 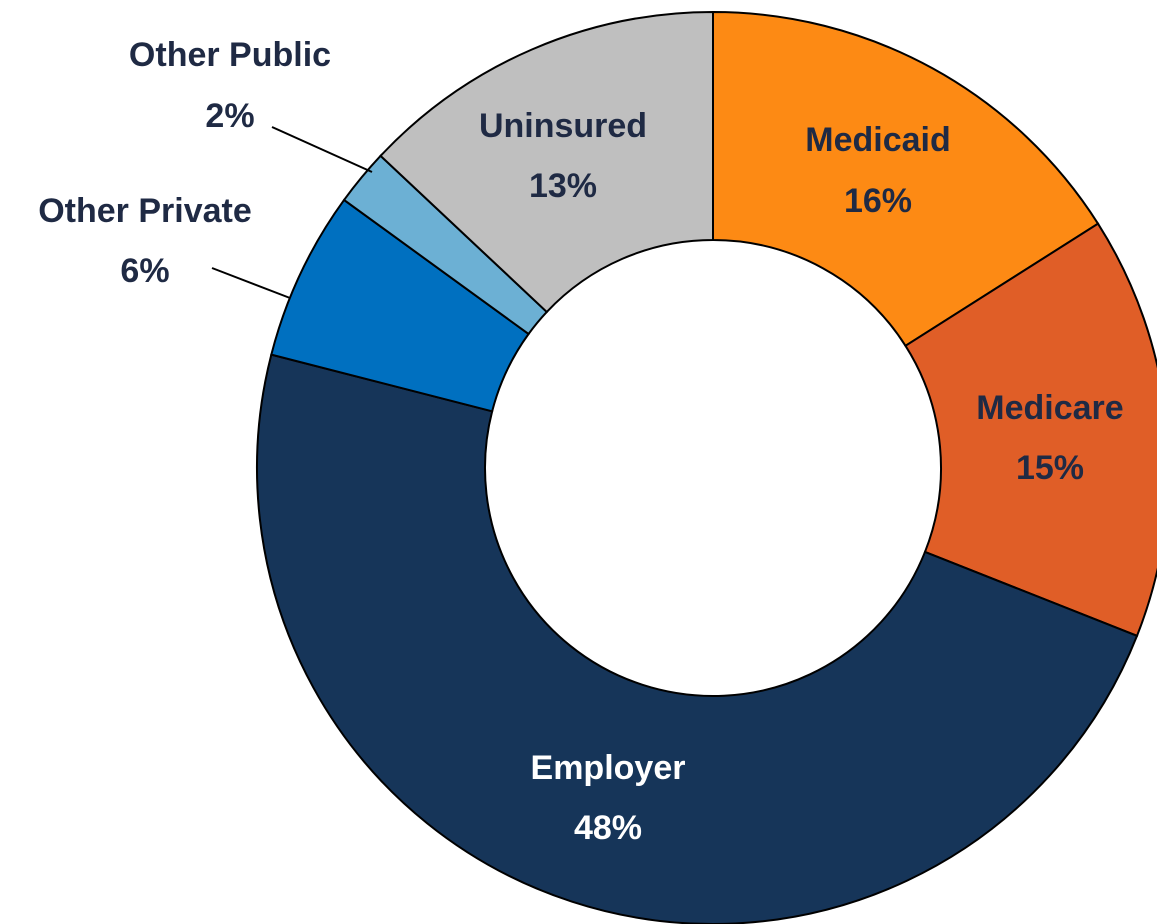 What do you see at coordinates (229, 116) in the screenshot?
I see `slice-value-label: 2%` at bounding box center [229, 116].